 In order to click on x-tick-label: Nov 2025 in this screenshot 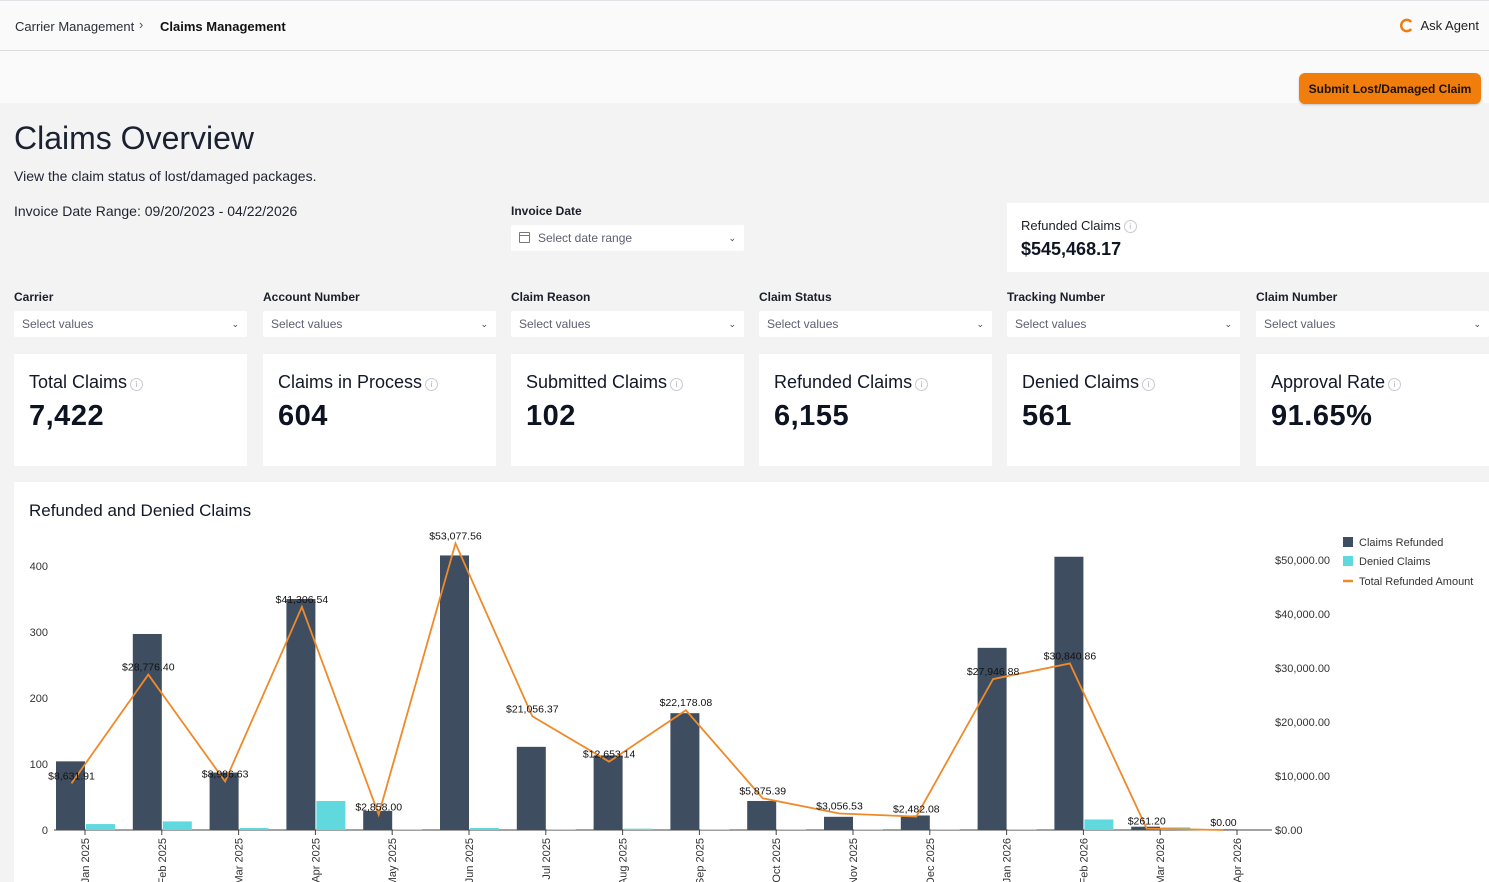, I will do `click(854, 860)`.